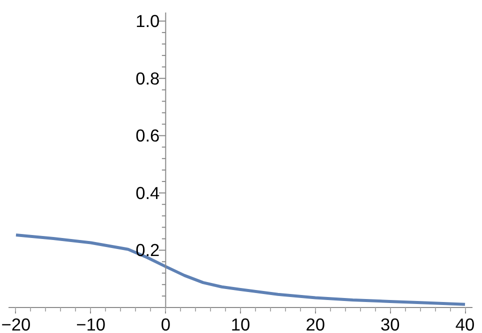 The height and width of the screenshot is (333, 482). What do you see at coordinates (91, 323) in the screenshot?
I see `x-tick-label: −10` at bounding box center [91, 323].